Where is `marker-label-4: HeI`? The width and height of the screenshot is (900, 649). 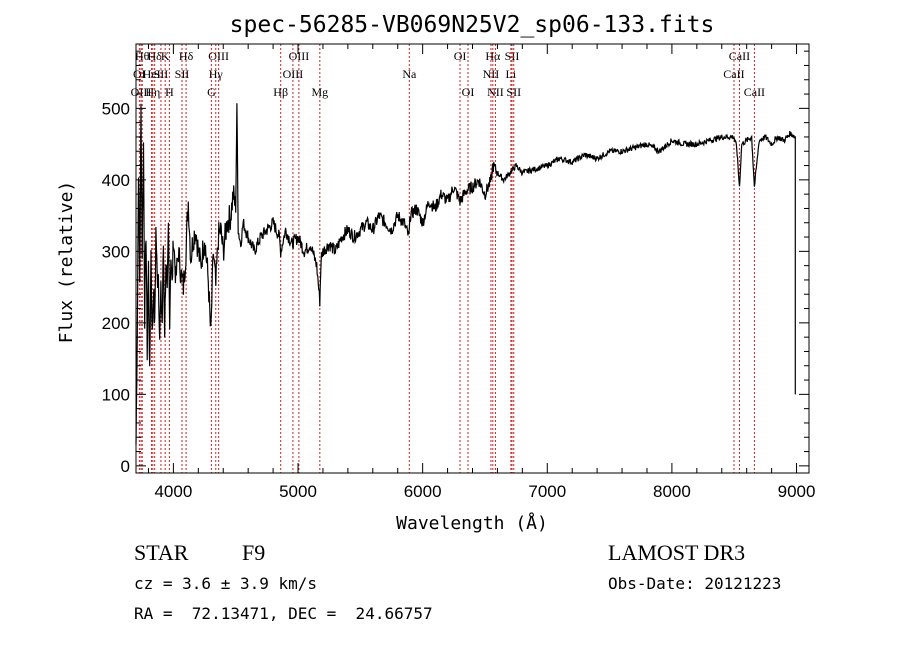
marker-label-4: HeI is located at coordinates (152, 74).